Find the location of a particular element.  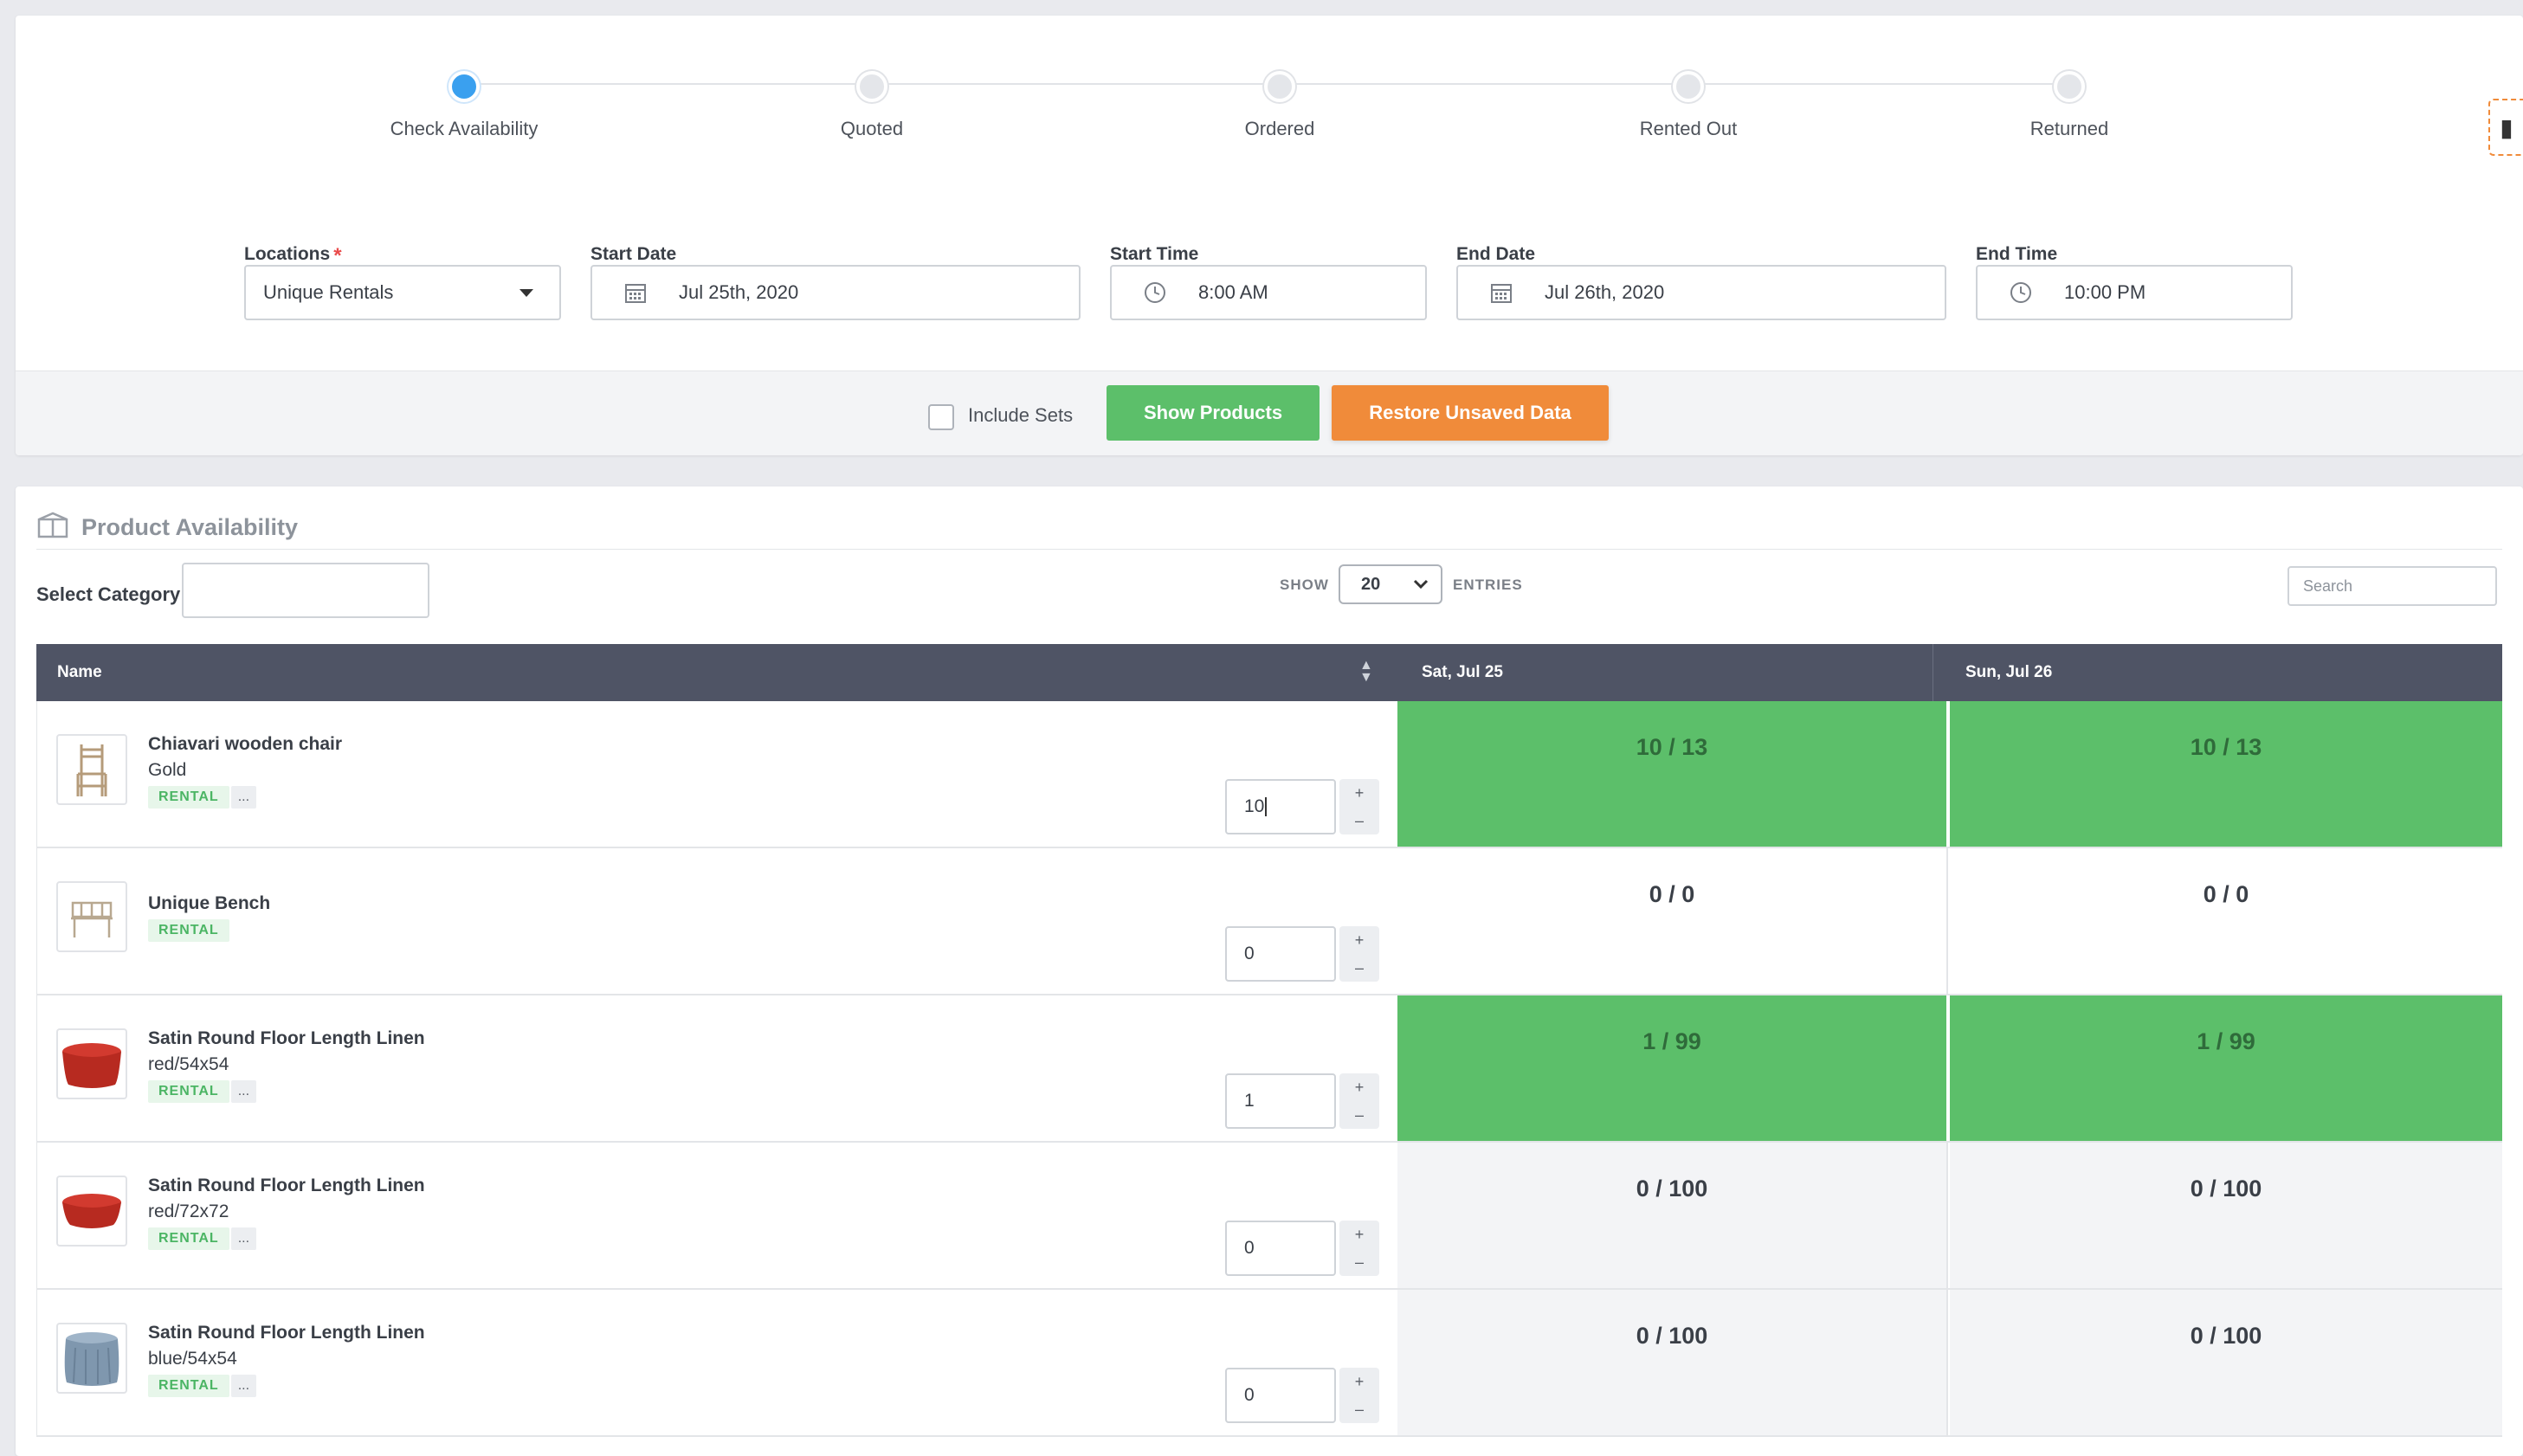

search-placeholder: Search is located at coordinates (2328, 586).